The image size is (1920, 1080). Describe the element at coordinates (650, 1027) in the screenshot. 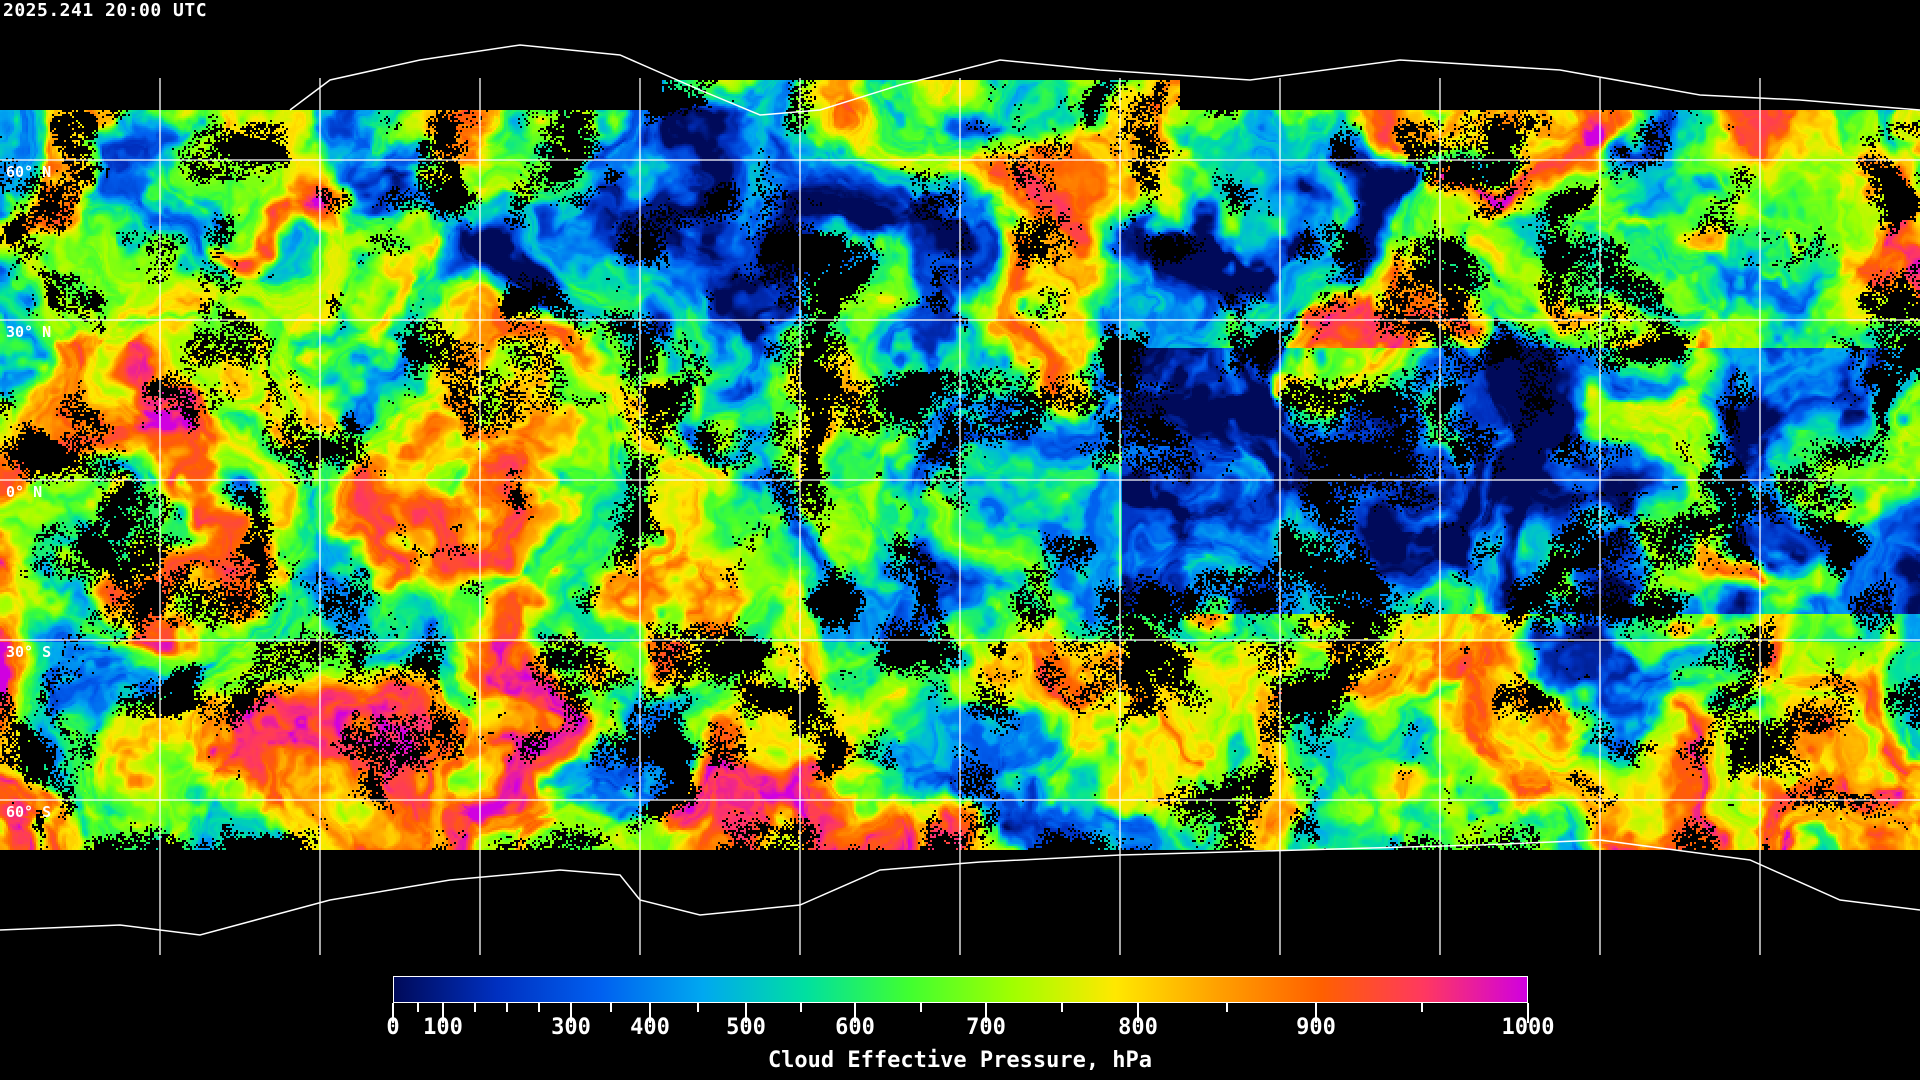

I see `tick-label-400: 400` at that location.